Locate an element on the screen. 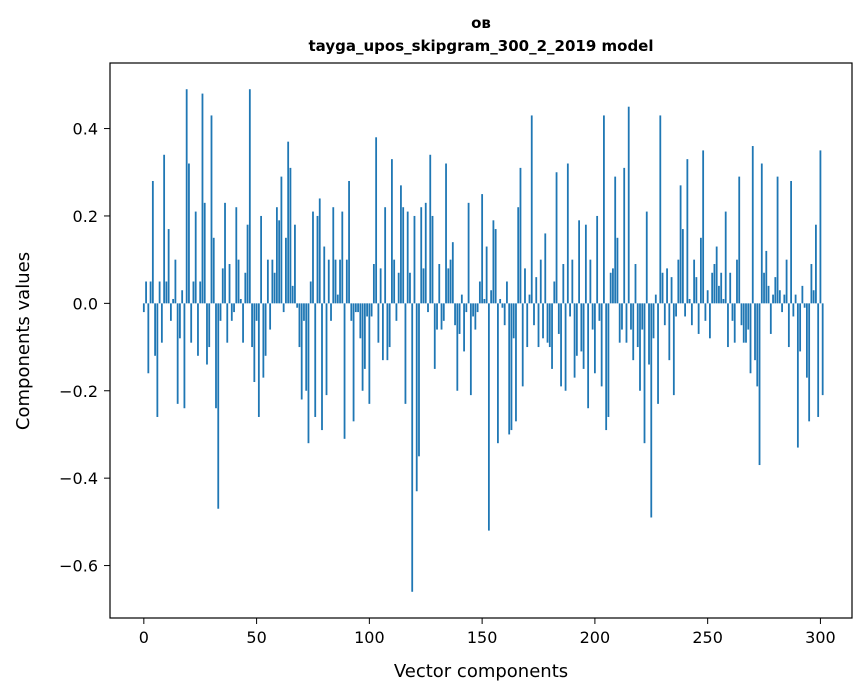  x-tick-label: 250 is located at coordinates (707, 637).